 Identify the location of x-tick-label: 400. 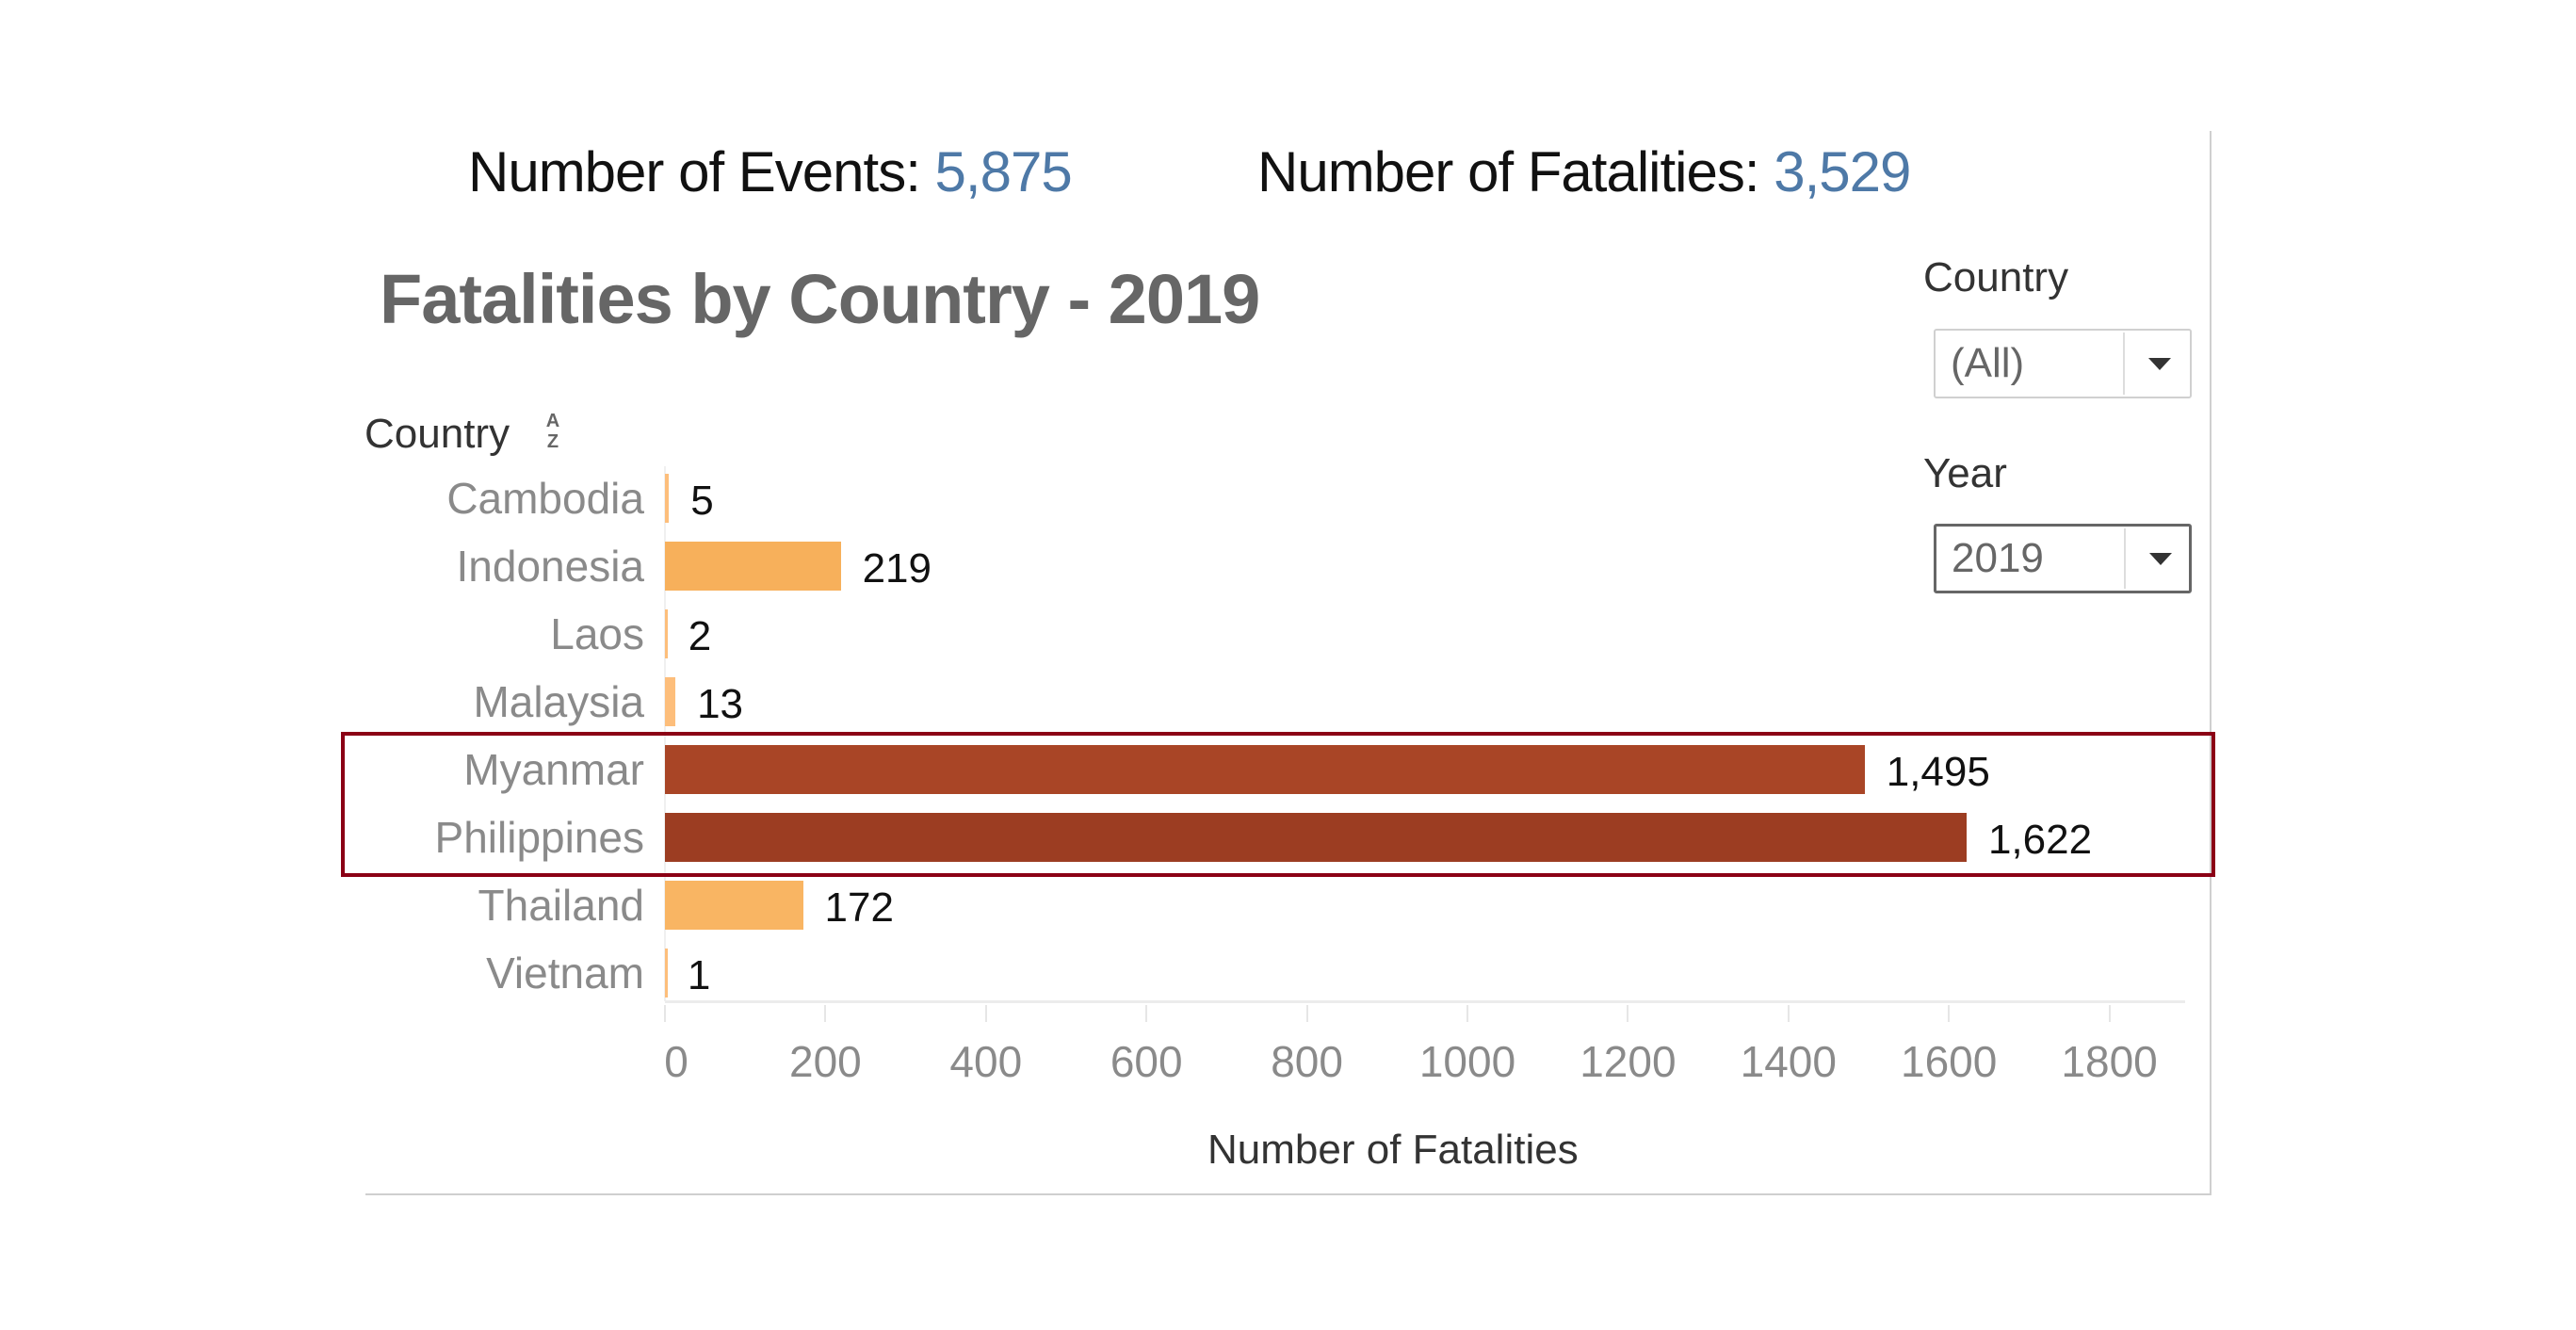
(986, 1062).